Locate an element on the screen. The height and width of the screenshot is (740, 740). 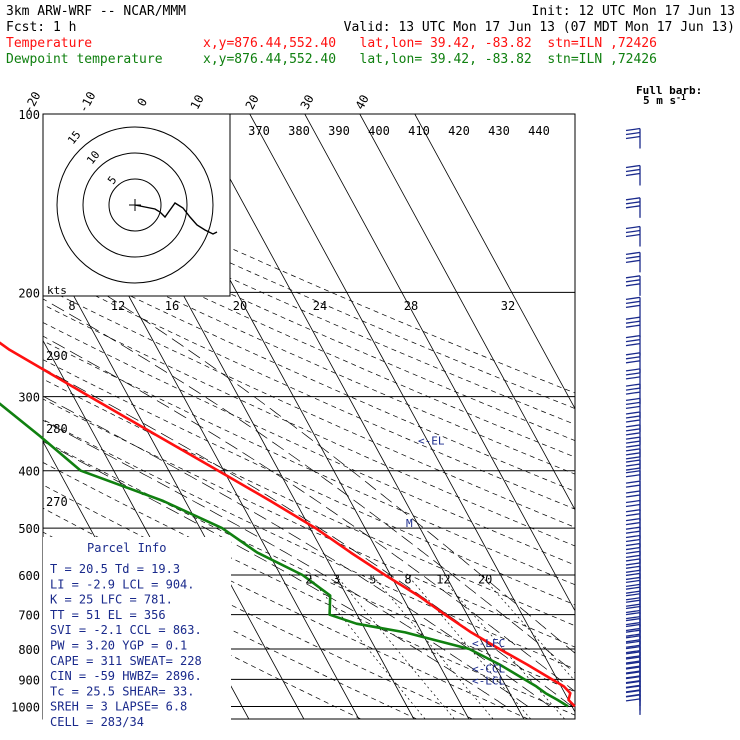
isotherm-label: -20 is located at coordinates (32, 102).